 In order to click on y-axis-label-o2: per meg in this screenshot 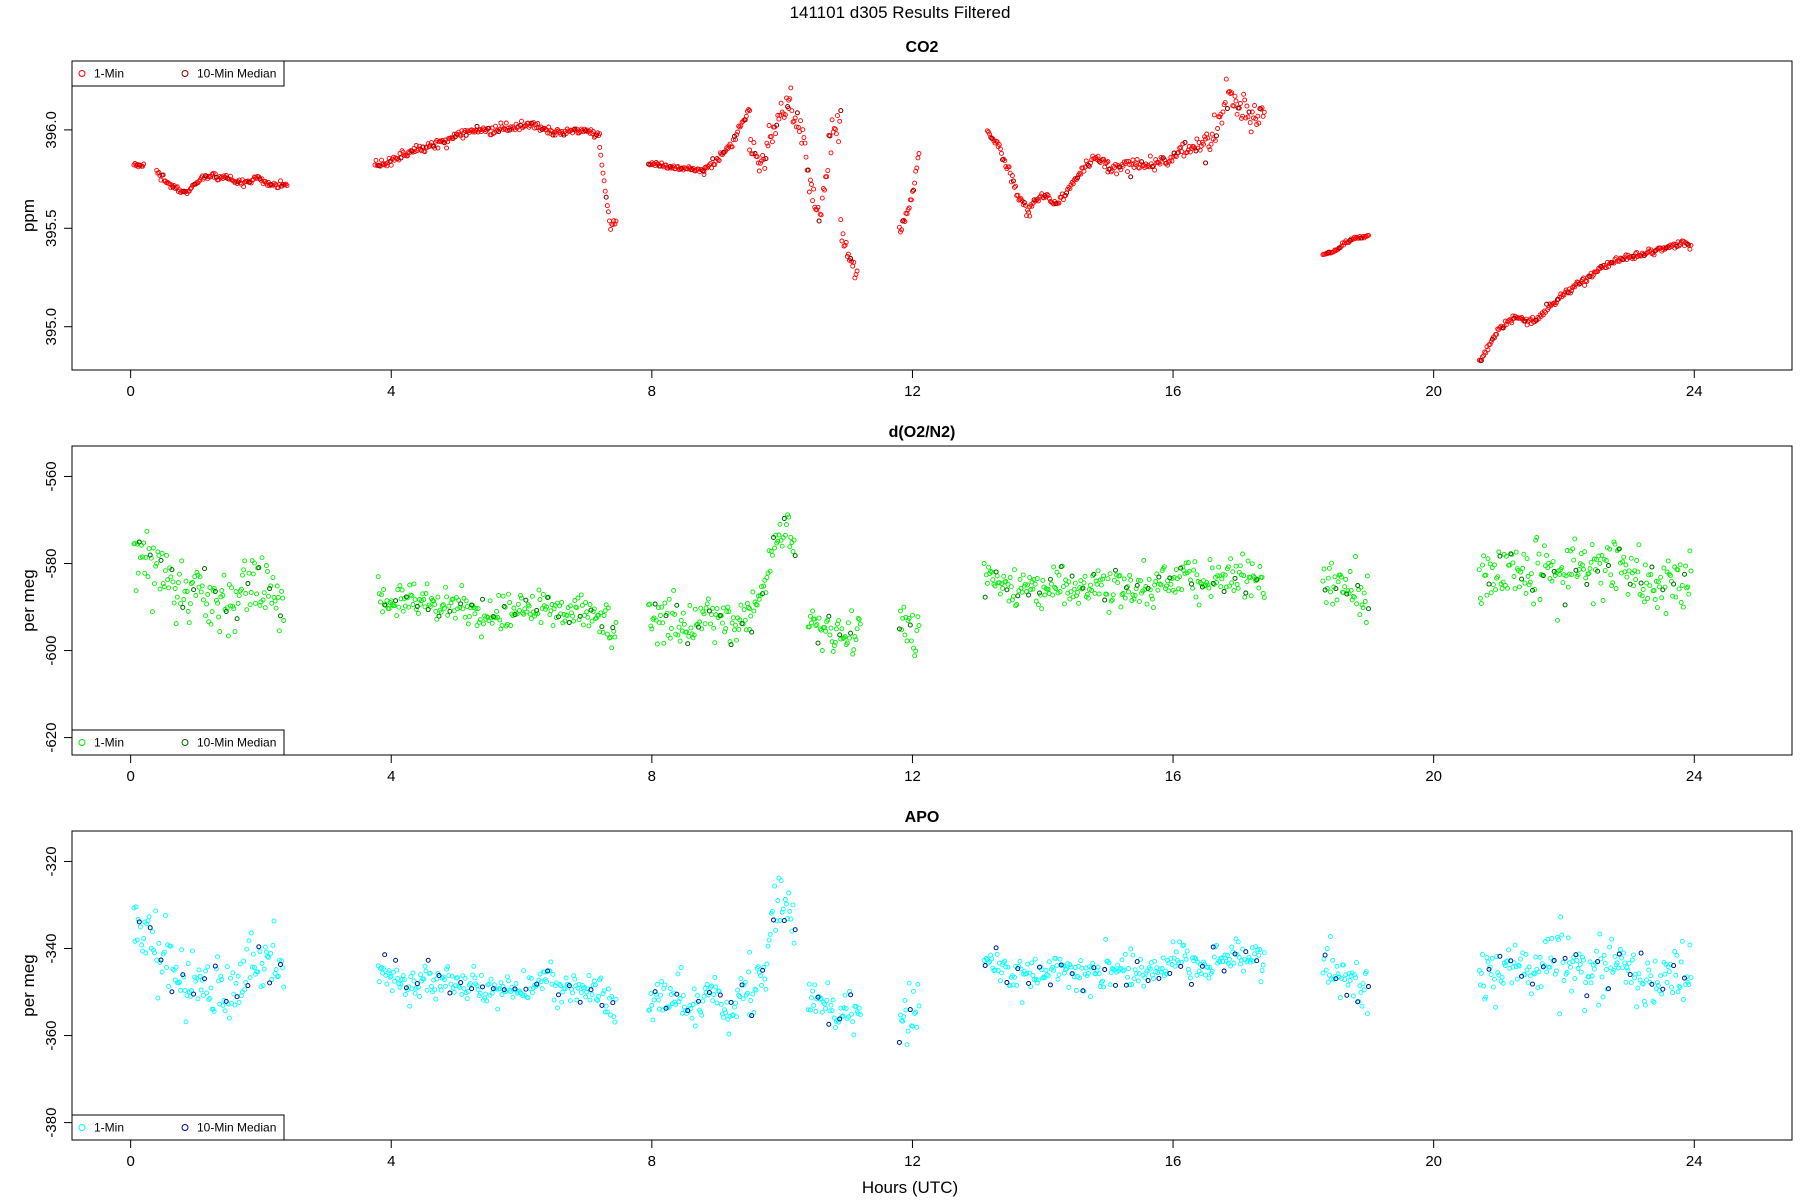, I will do `click(28, 600)`.